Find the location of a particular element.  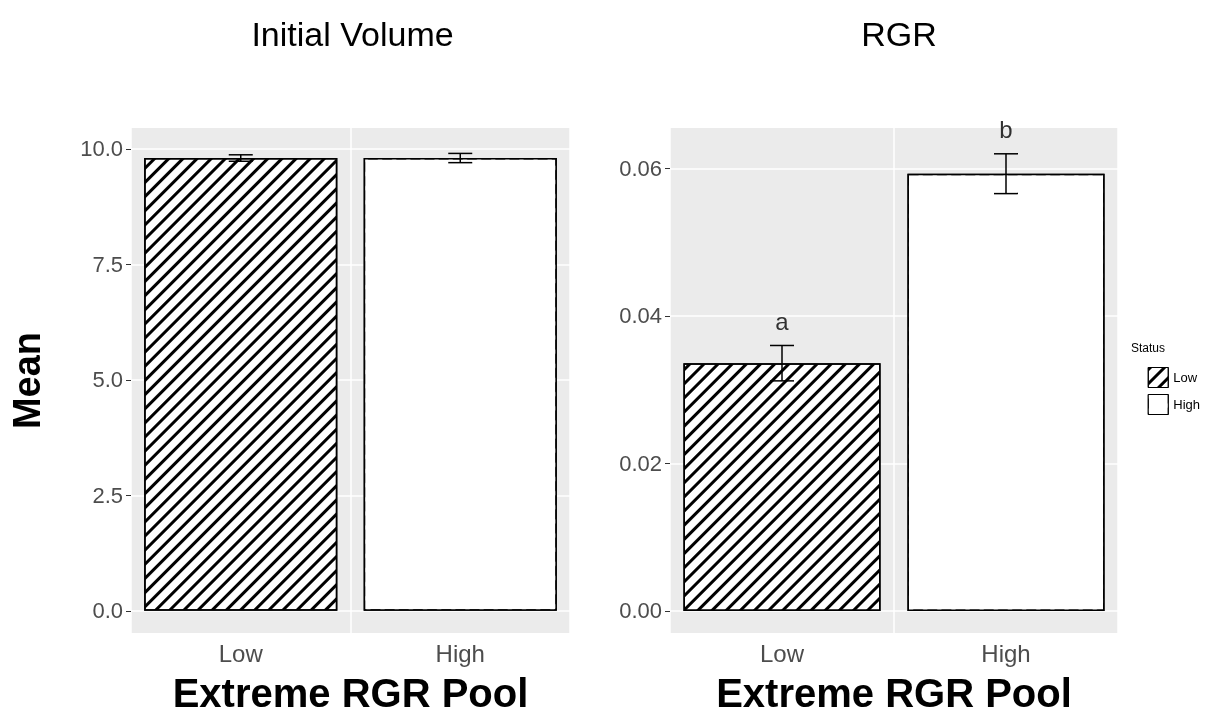

y-tick-label: 0.06 is located at coordinates (640, 169).